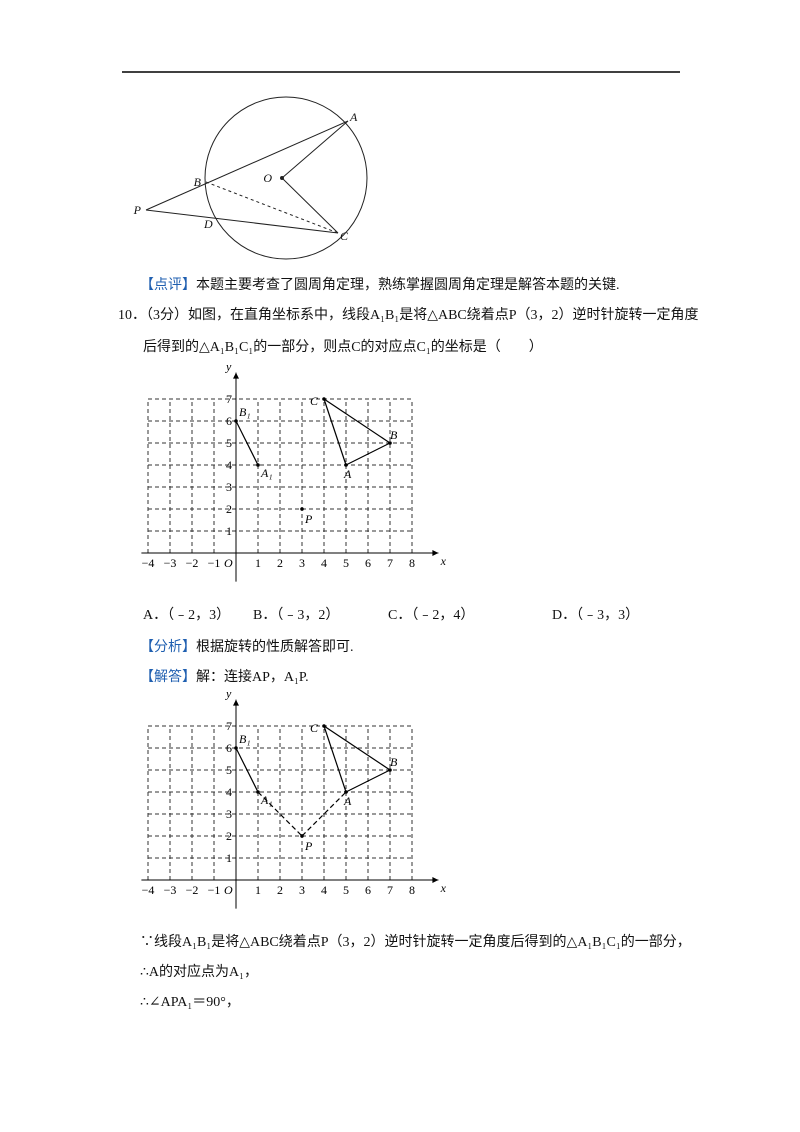 The image size is (800, 1132). I want to click on solution-step: ∴A的对应点为A₁，, so click(199, 972).